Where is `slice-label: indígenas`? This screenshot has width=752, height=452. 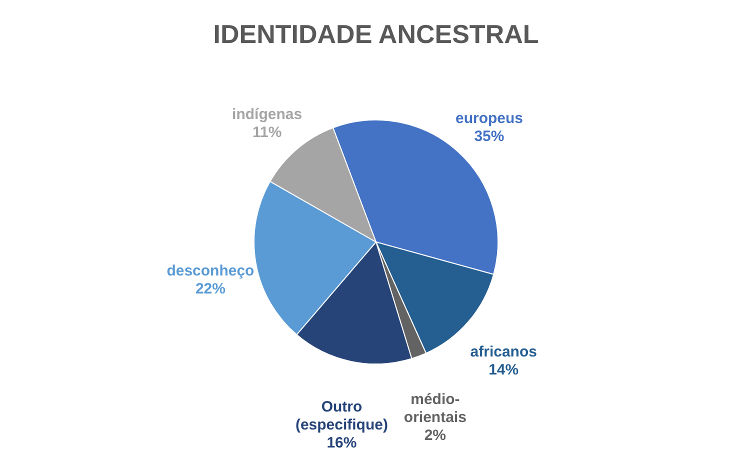
slice-label: indígenas is located at coordinates (267, 115).